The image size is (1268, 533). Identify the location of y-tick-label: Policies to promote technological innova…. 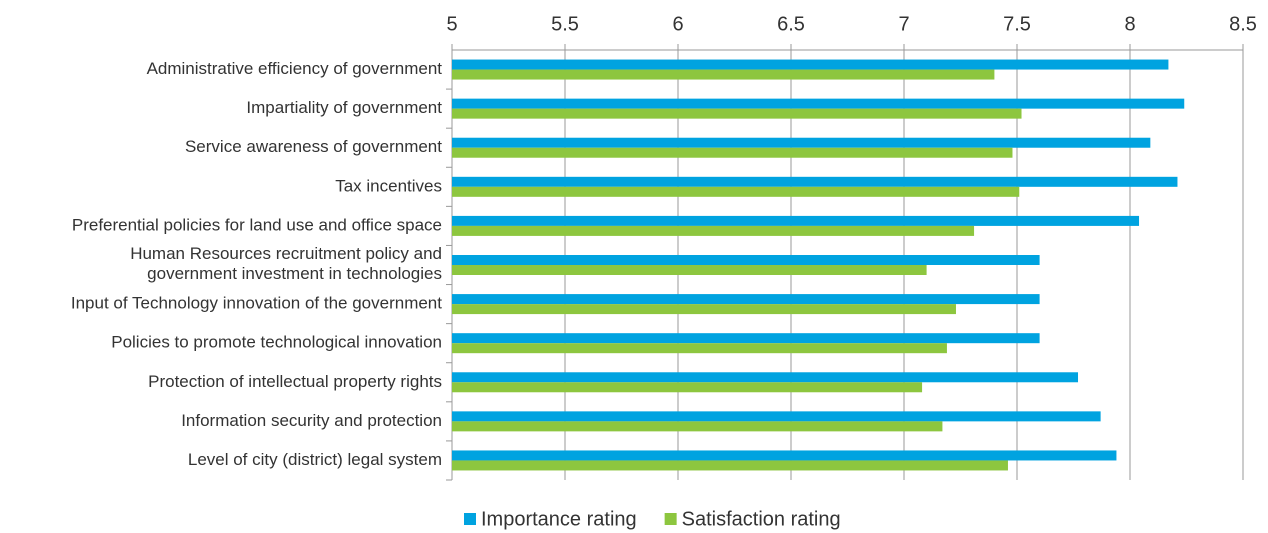
(276, 342).